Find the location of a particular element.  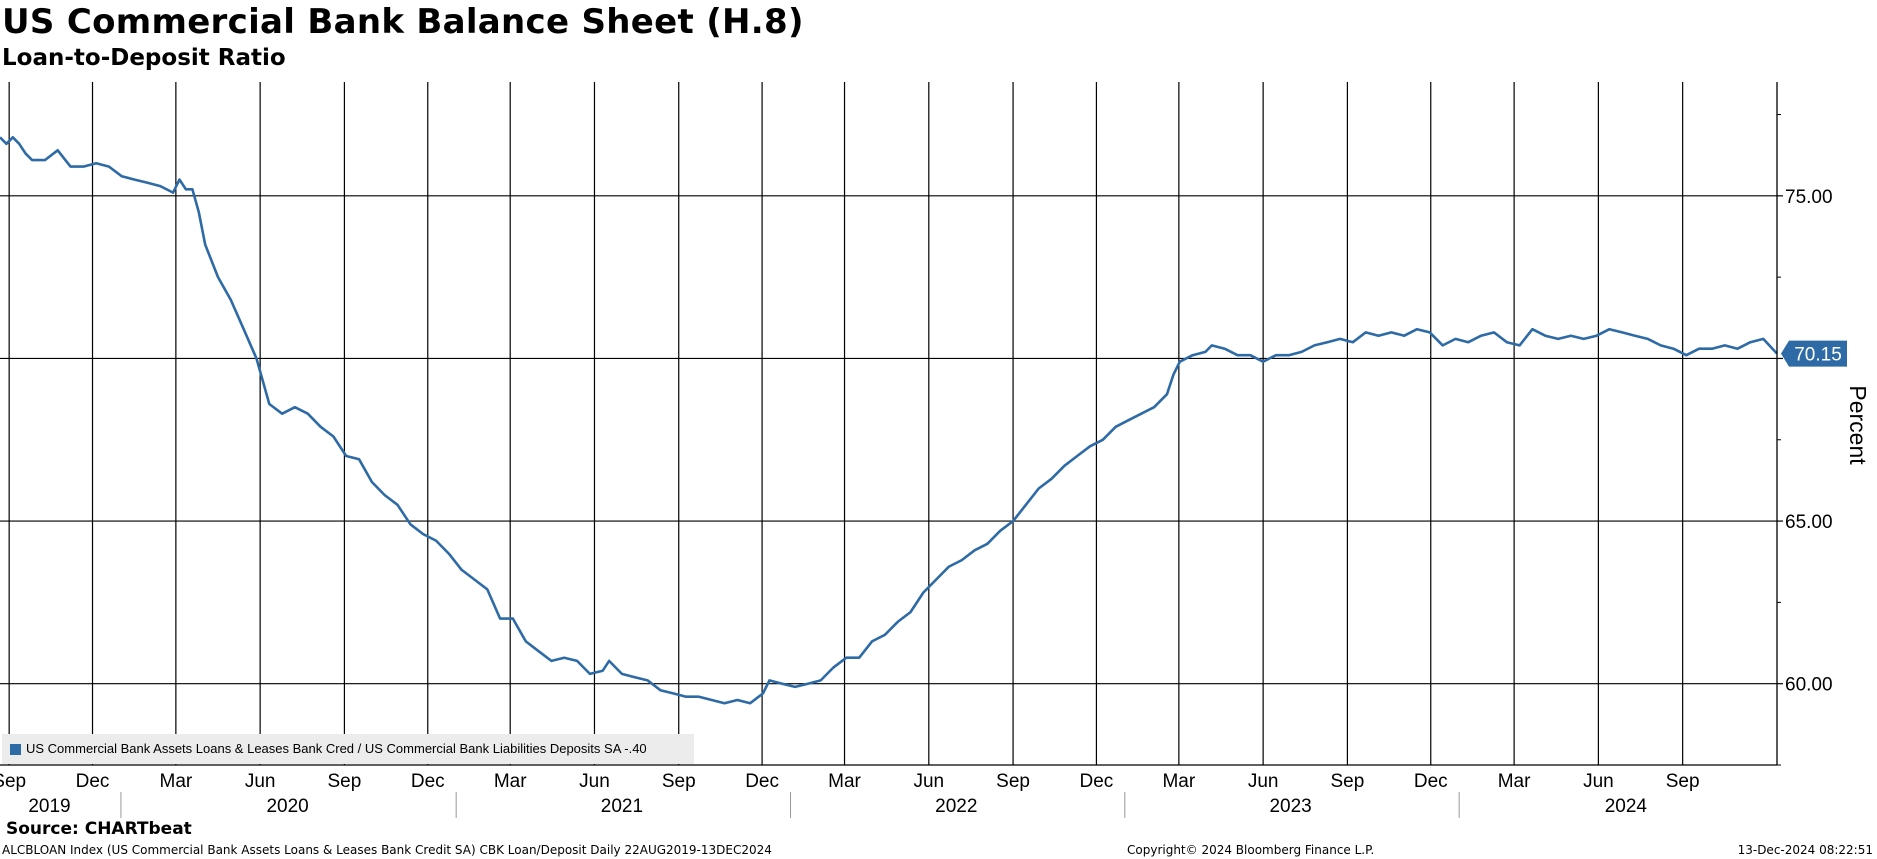

y-tick-label: 75.00 is located at coordinates (1809, 197).